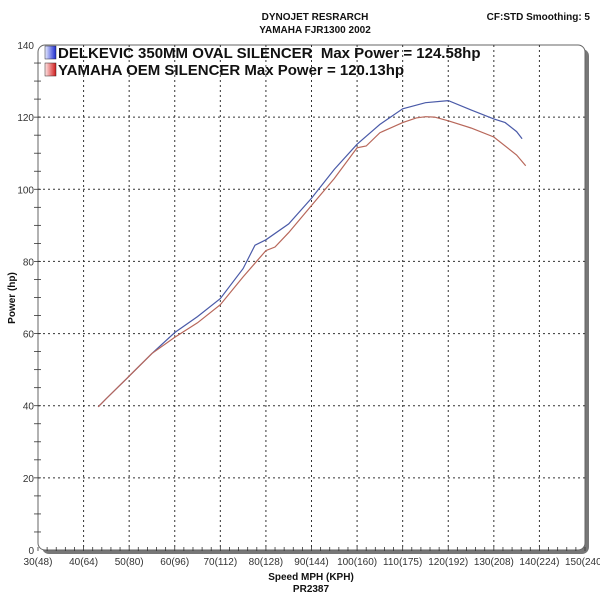 The height and width of the screenshot is (605, 600). What do you see at coordinates (402, 562) in the screenshot?
I see `x-tick-label: 110(175)` at bounding box center [402, 562].